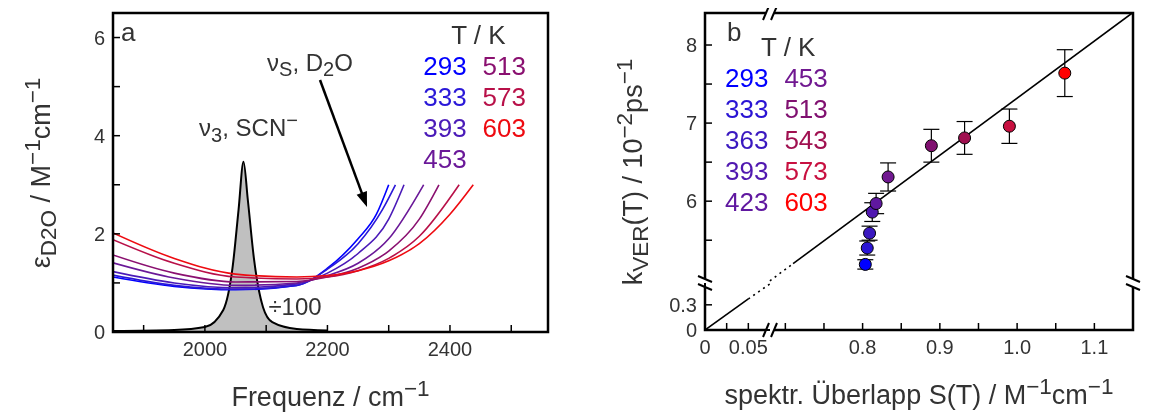 The width and height of the screenshot is (1157, 416). I want to click on annotation: ν$_{3}$, SCN$^{−}$, so click(248, 127).